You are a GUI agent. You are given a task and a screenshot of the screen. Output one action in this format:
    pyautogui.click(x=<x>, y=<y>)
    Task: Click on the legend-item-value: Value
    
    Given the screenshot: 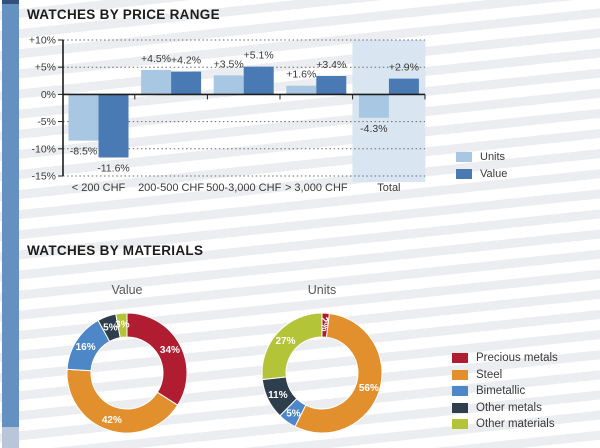 What is the action you would take?
    pyautogui.click(x=481, y=173)
    